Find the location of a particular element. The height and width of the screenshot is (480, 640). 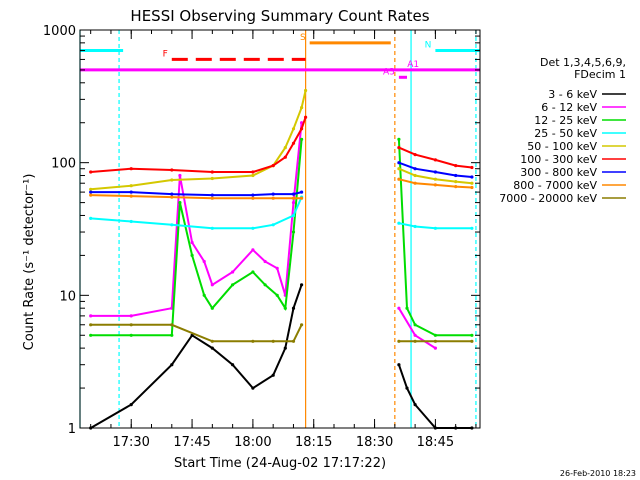

x-tick-label: 18:15 is located at coordinates (313, 442).